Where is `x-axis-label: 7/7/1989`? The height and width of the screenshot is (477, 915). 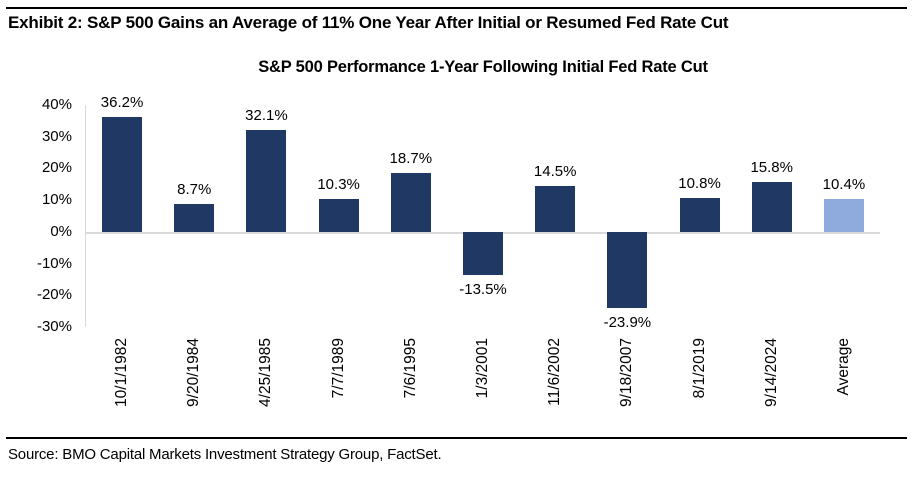 x-axis-label: 7/7/1989 is located at coordinates (338, 368).